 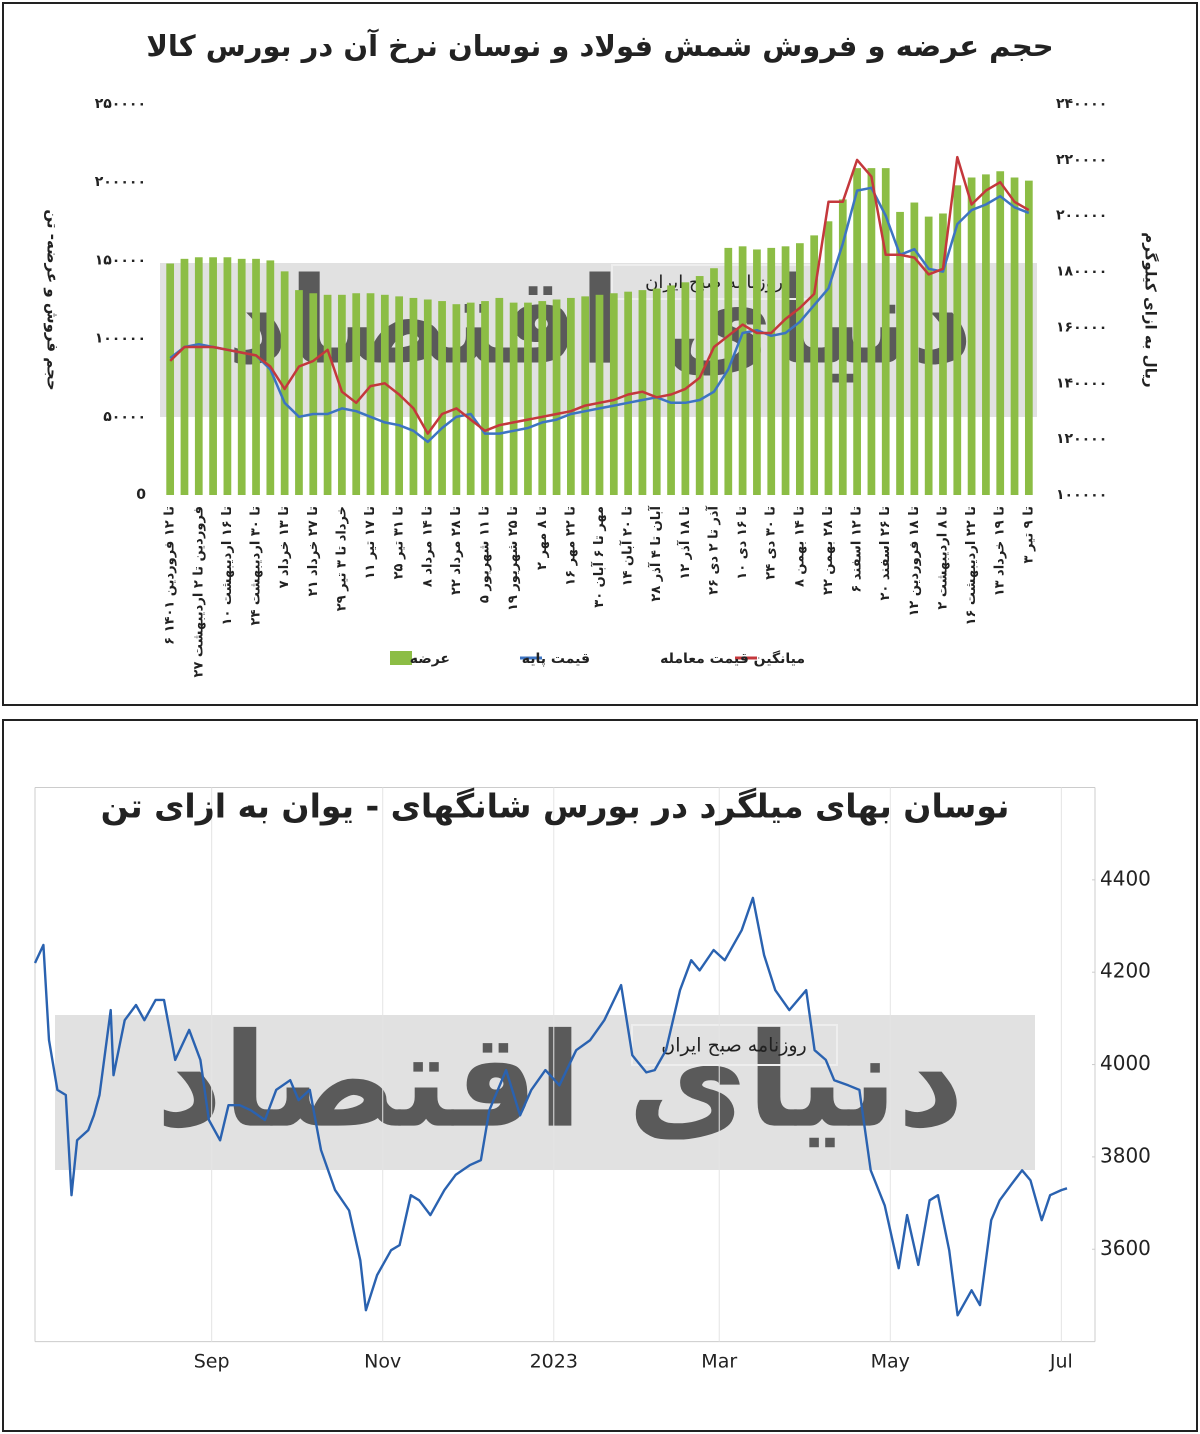 What do you see at coordinates (120, 182) in the screenshot?
I see `y-tick-label: ۲۰۰۰۰۰` at bounding box center [120, 182].